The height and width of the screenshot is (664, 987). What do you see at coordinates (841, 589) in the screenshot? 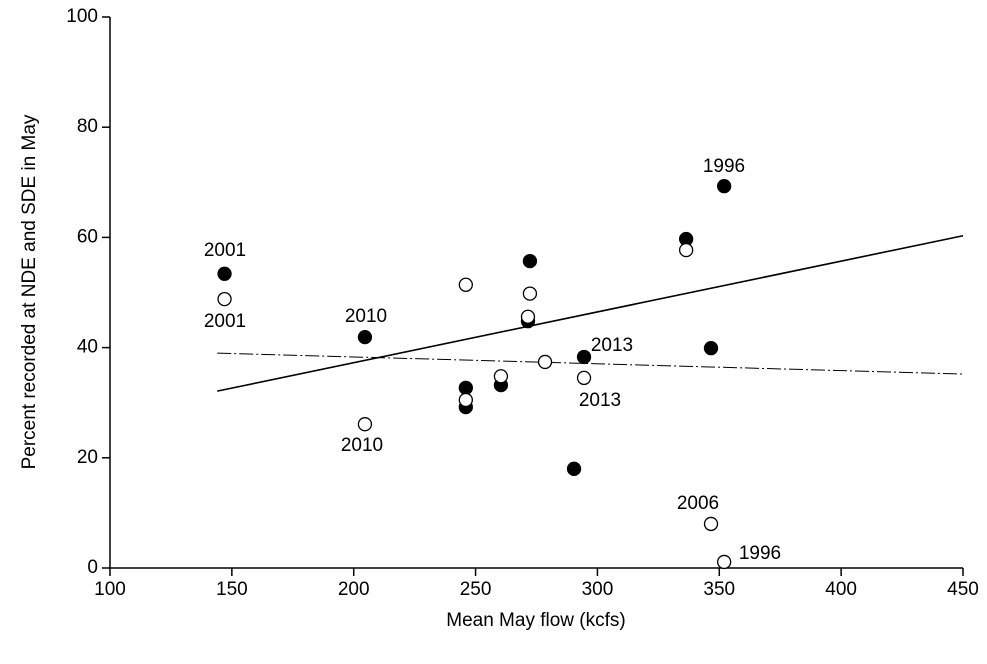
I see `x-tick-label: 400` at bounding box center [841, 589].